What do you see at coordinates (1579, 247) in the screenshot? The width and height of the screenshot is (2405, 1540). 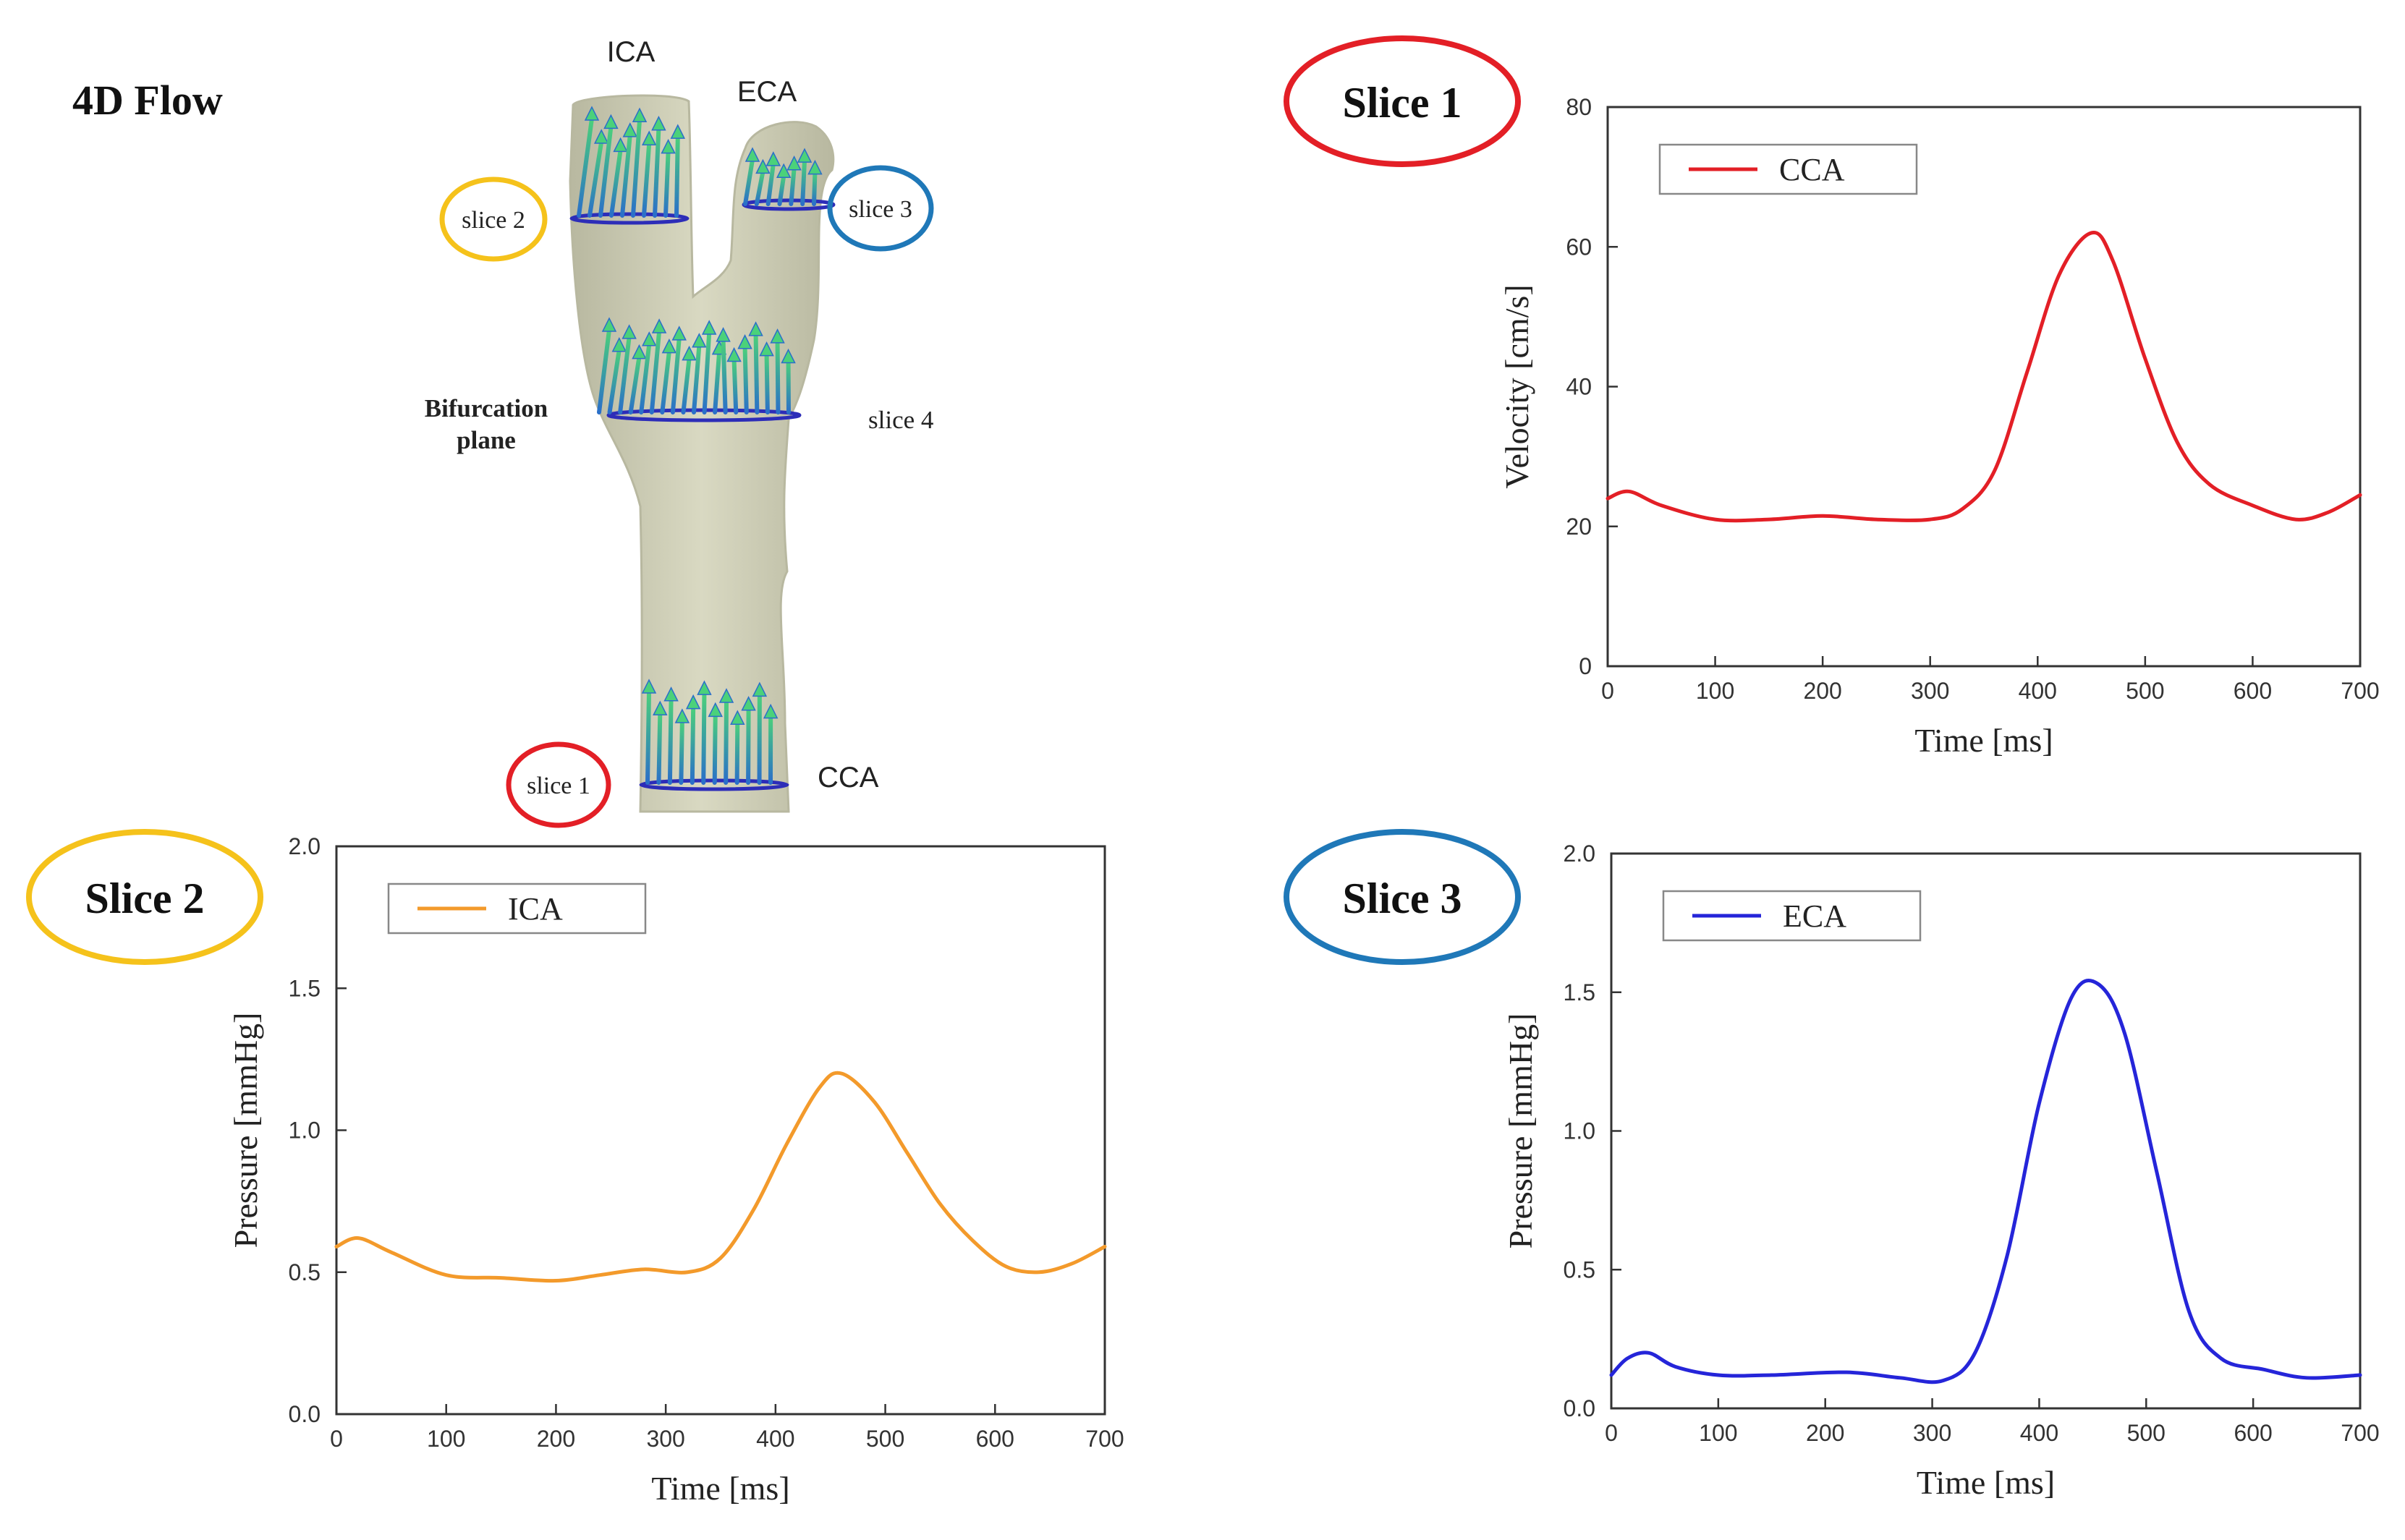 I see `y-tick-label: 60` at bounding box center [1579, 247].